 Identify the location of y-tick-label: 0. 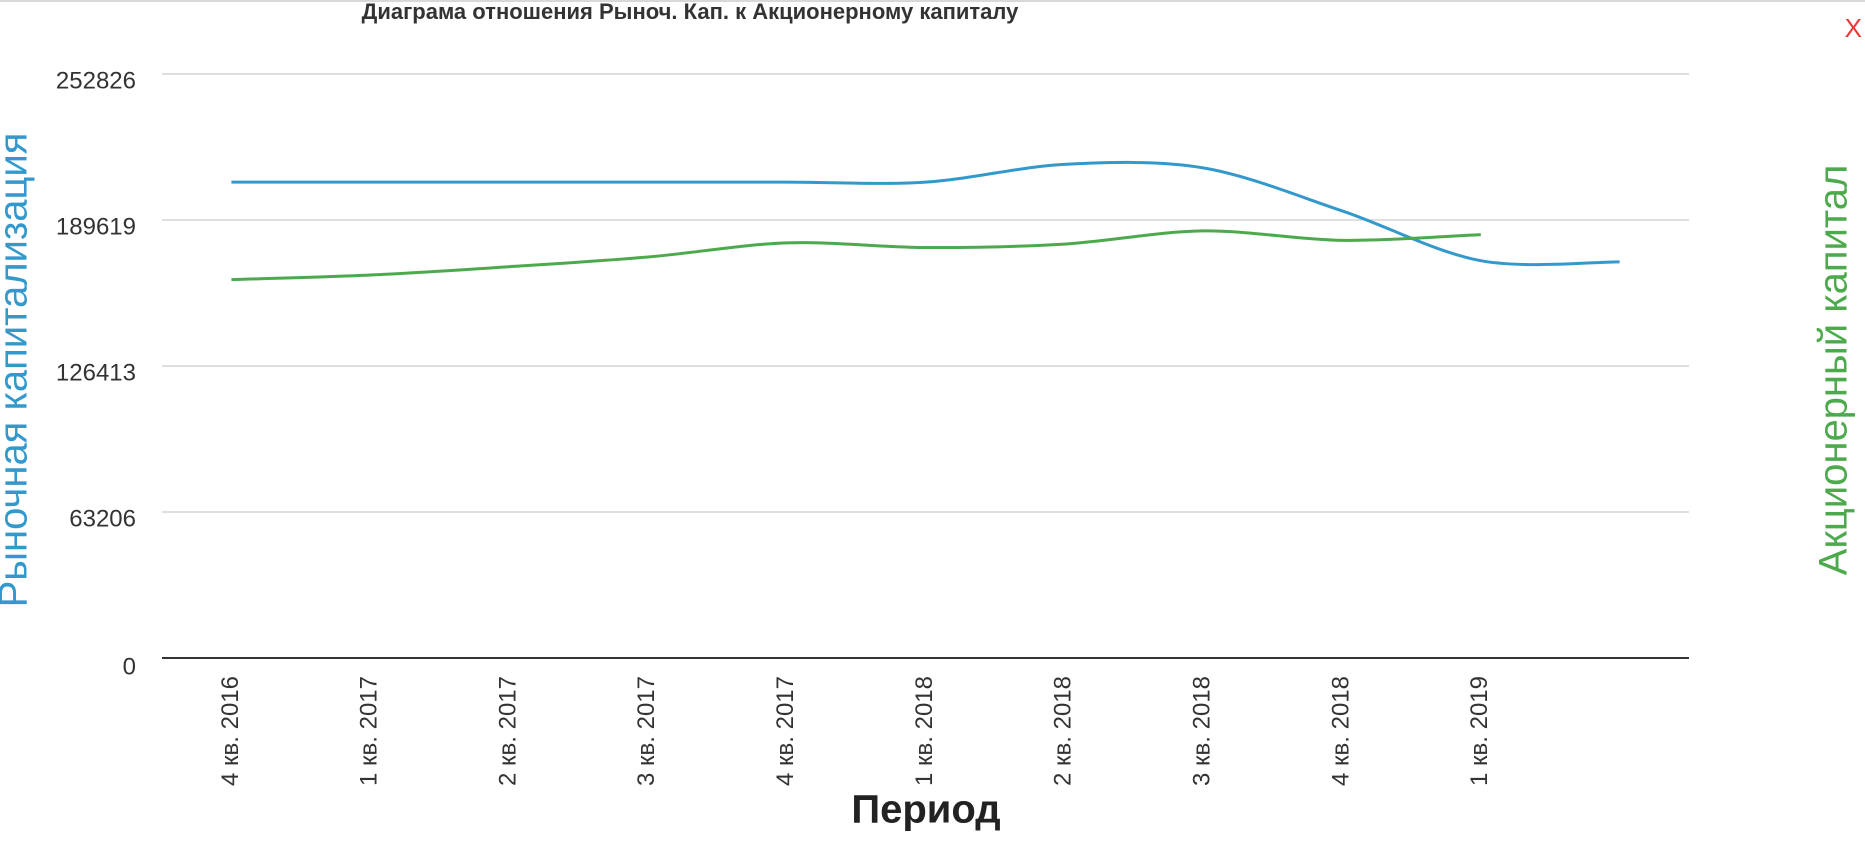
(129, 666).